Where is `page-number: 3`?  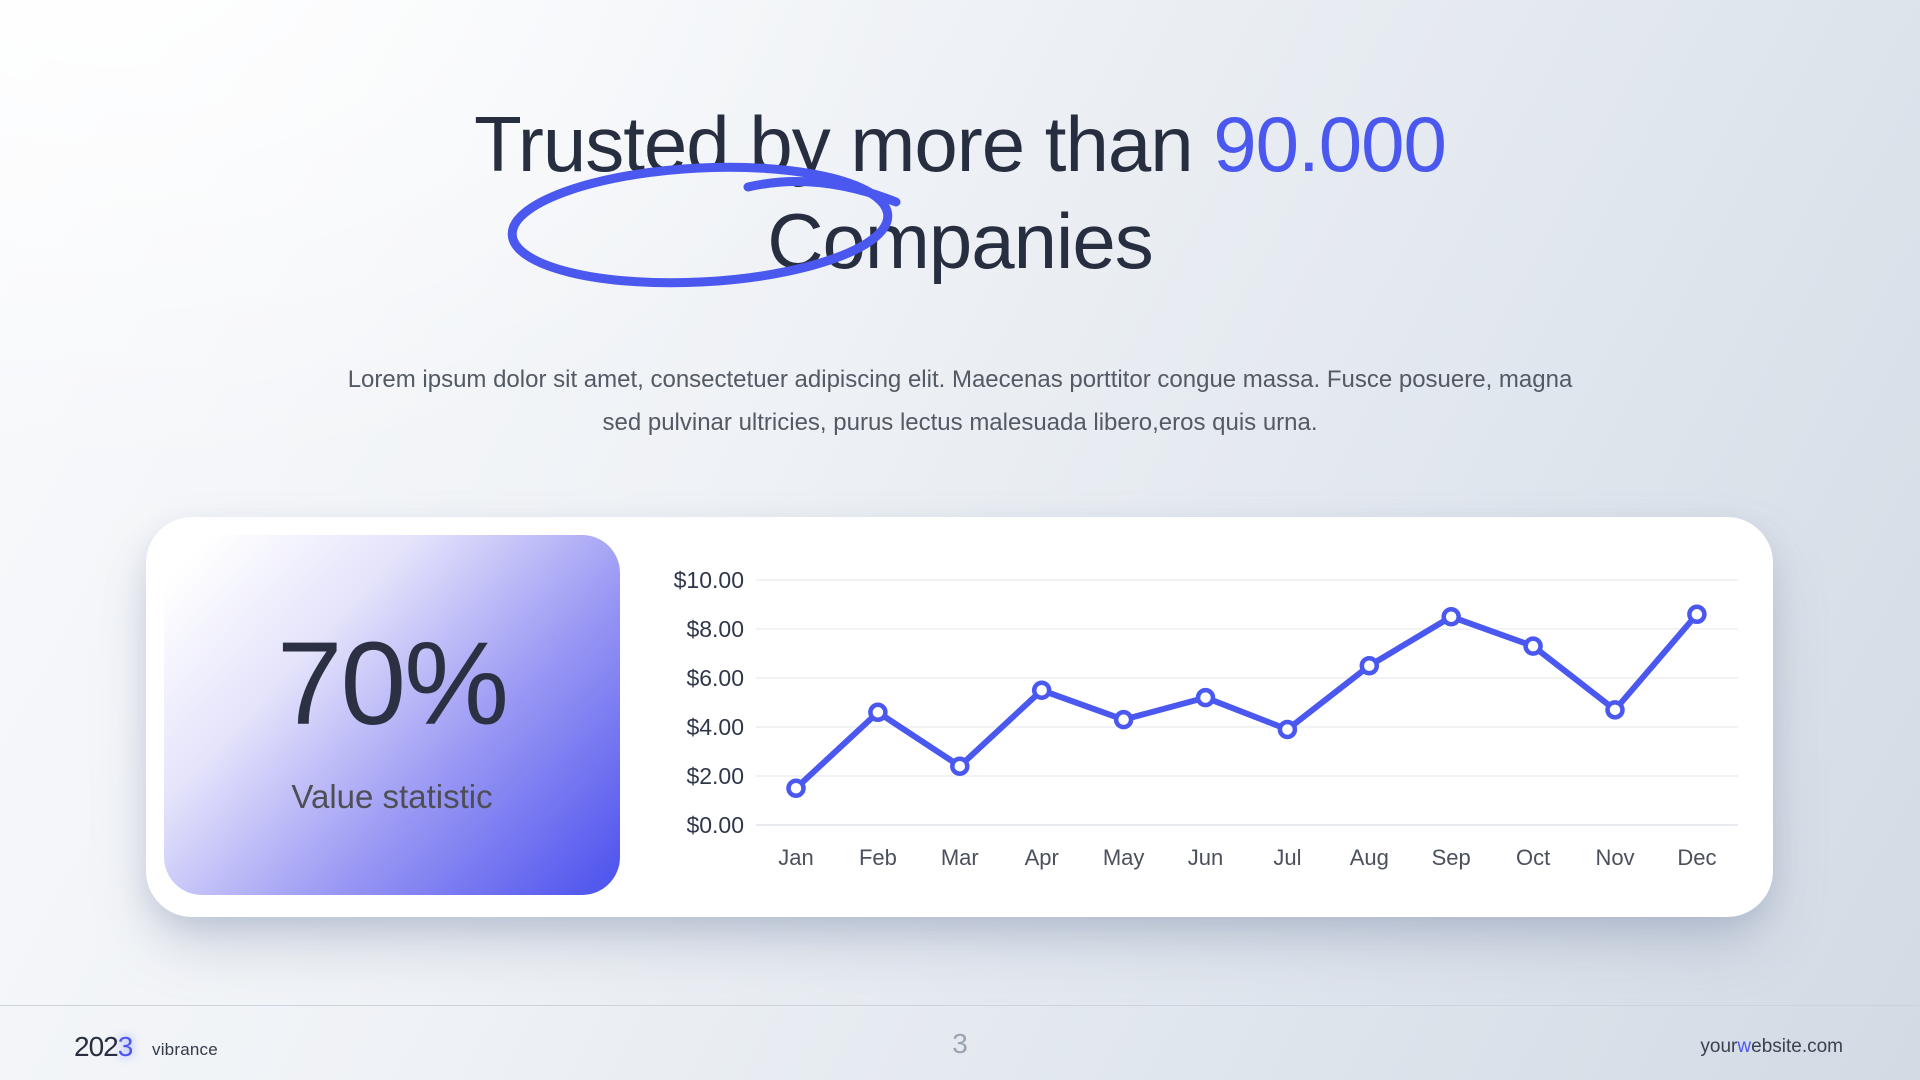
page-number: 3 is located at coordinates (960, 1043).